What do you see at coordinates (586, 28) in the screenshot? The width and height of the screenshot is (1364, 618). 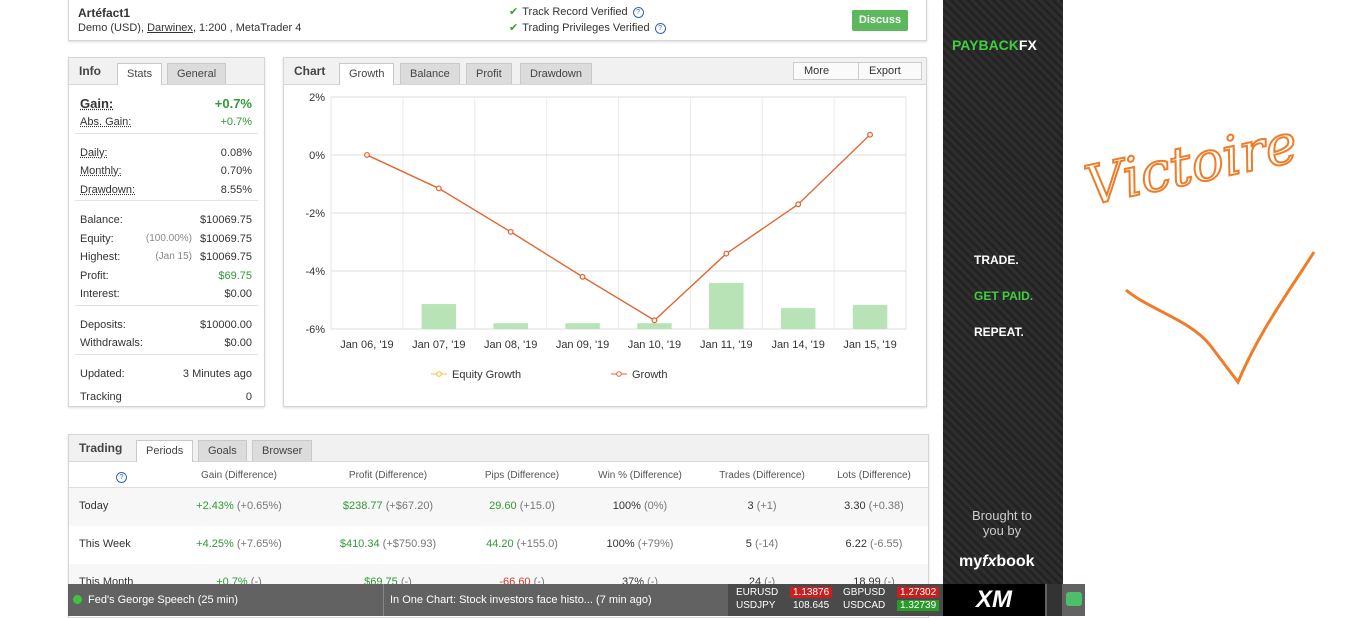 I see `verified-text: Trading Privileges Verified` at bounding box center [586, 28].